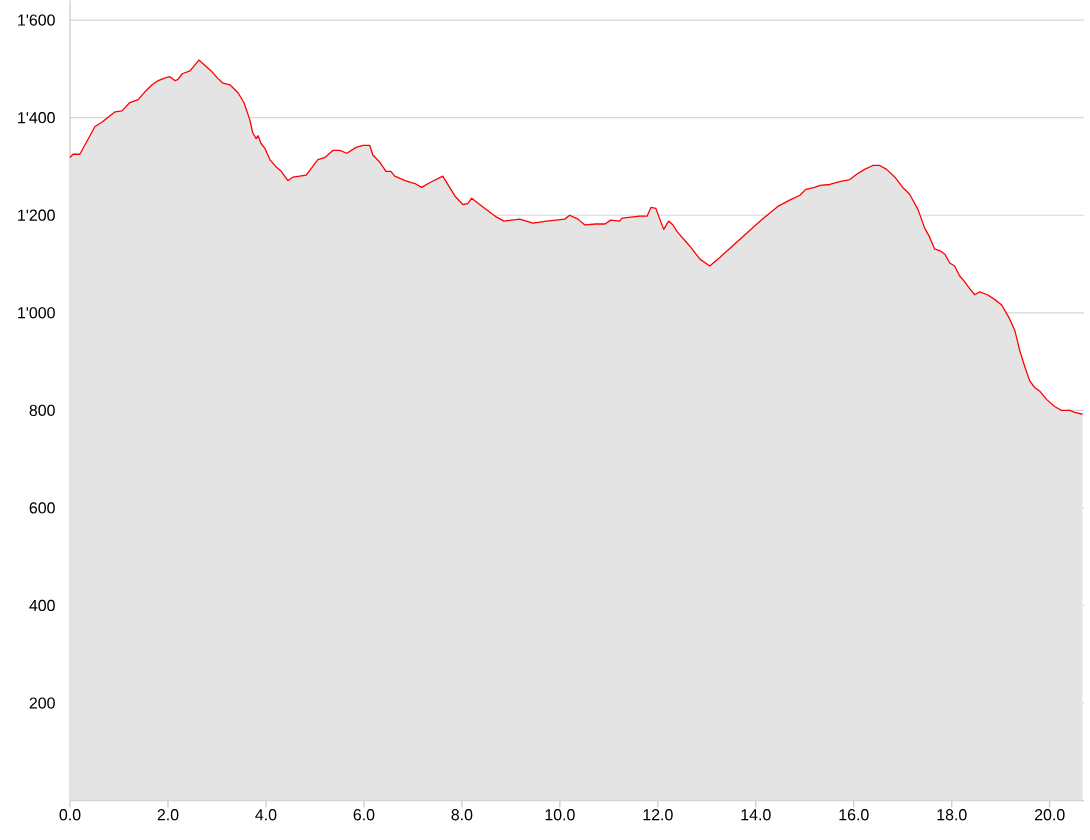  Describe the element at coordinates (756, 815) in the screenshot. I see `x-tick-label: 14.0` at that location.